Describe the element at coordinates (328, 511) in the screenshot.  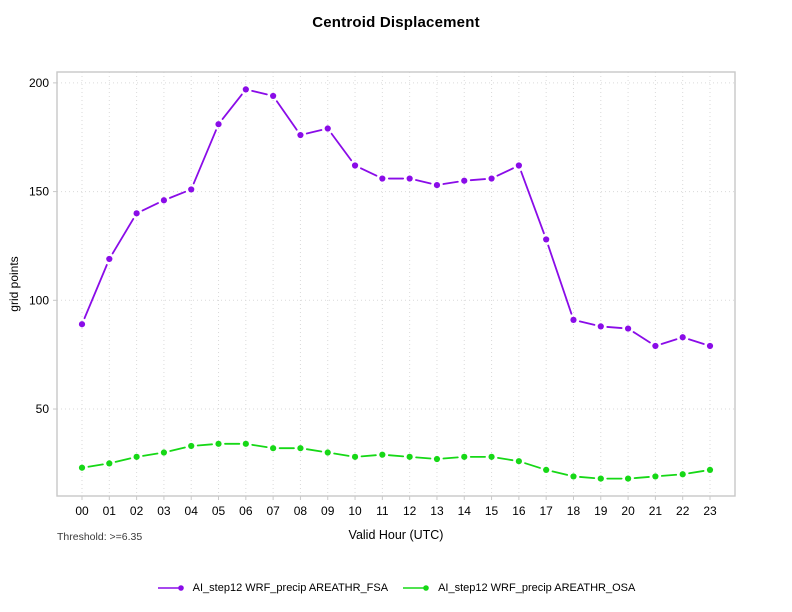
I see `x-tick-label-09: 09` at that location.